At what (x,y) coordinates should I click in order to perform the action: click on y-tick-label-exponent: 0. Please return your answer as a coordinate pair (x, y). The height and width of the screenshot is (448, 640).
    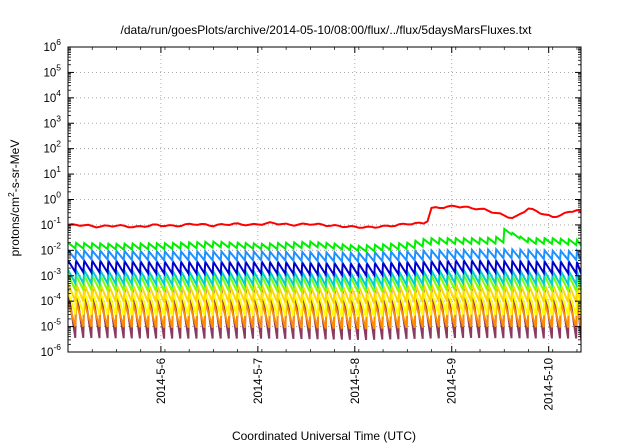
    Looking at the image, I should click on (58, 195).